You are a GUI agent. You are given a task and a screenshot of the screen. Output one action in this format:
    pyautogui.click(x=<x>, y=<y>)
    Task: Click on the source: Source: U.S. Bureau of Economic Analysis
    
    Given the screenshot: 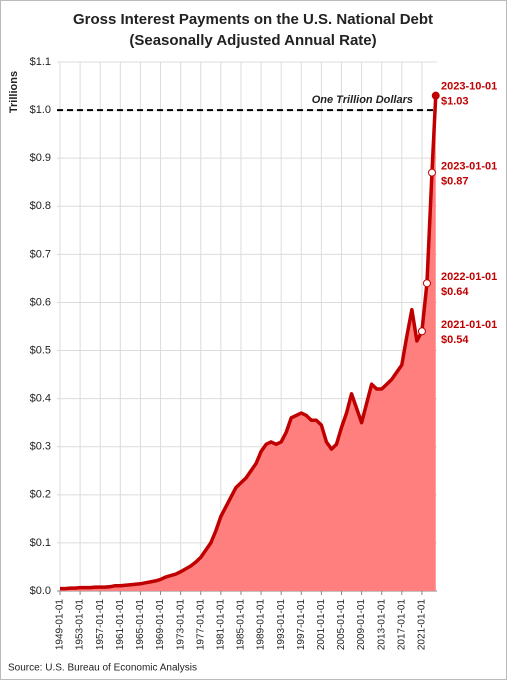 What is the action you would take?
    pyautogui.click(x=102, y=668)
    